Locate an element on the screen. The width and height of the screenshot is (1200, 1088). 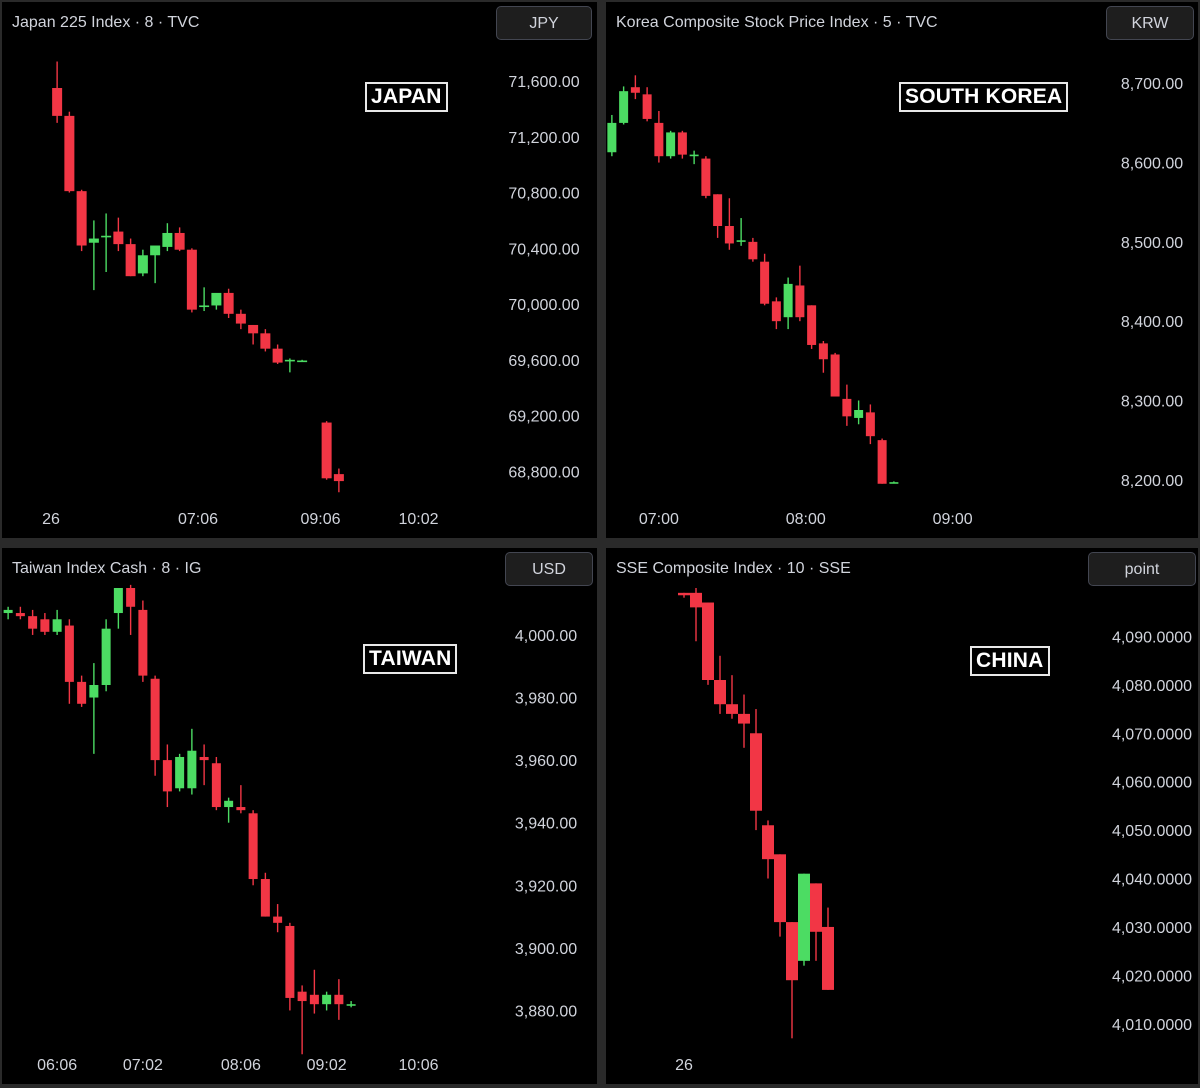
chart-title: SSE Composite Index · 10 · SSE is located at coordinates (733, 568).